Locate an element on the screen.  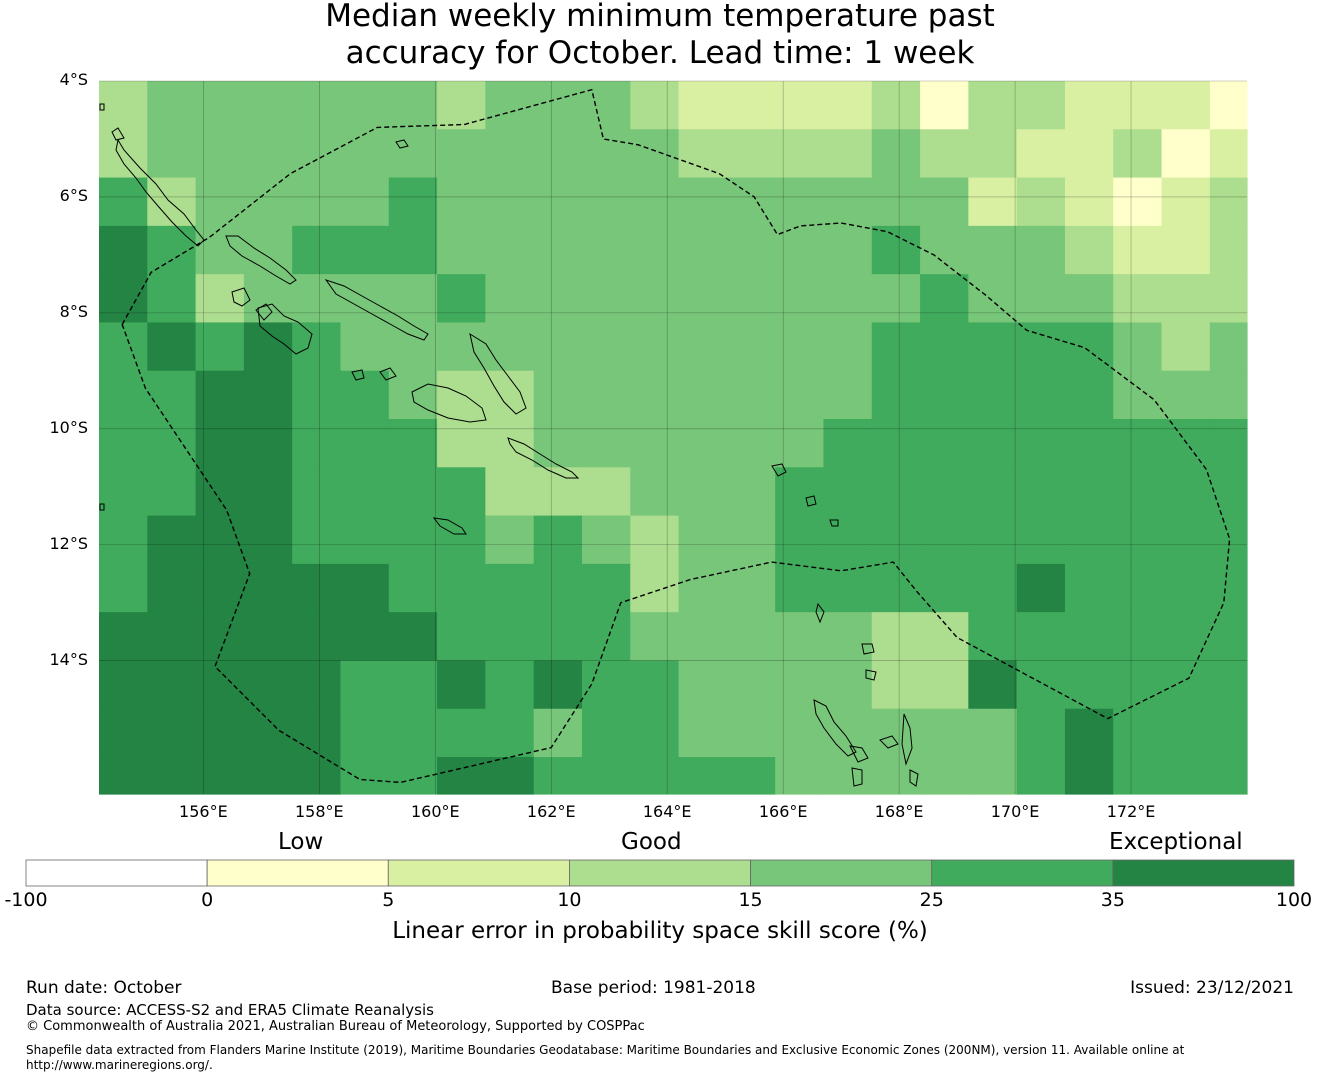
island-bougainville is located at coordinates (160, 192).